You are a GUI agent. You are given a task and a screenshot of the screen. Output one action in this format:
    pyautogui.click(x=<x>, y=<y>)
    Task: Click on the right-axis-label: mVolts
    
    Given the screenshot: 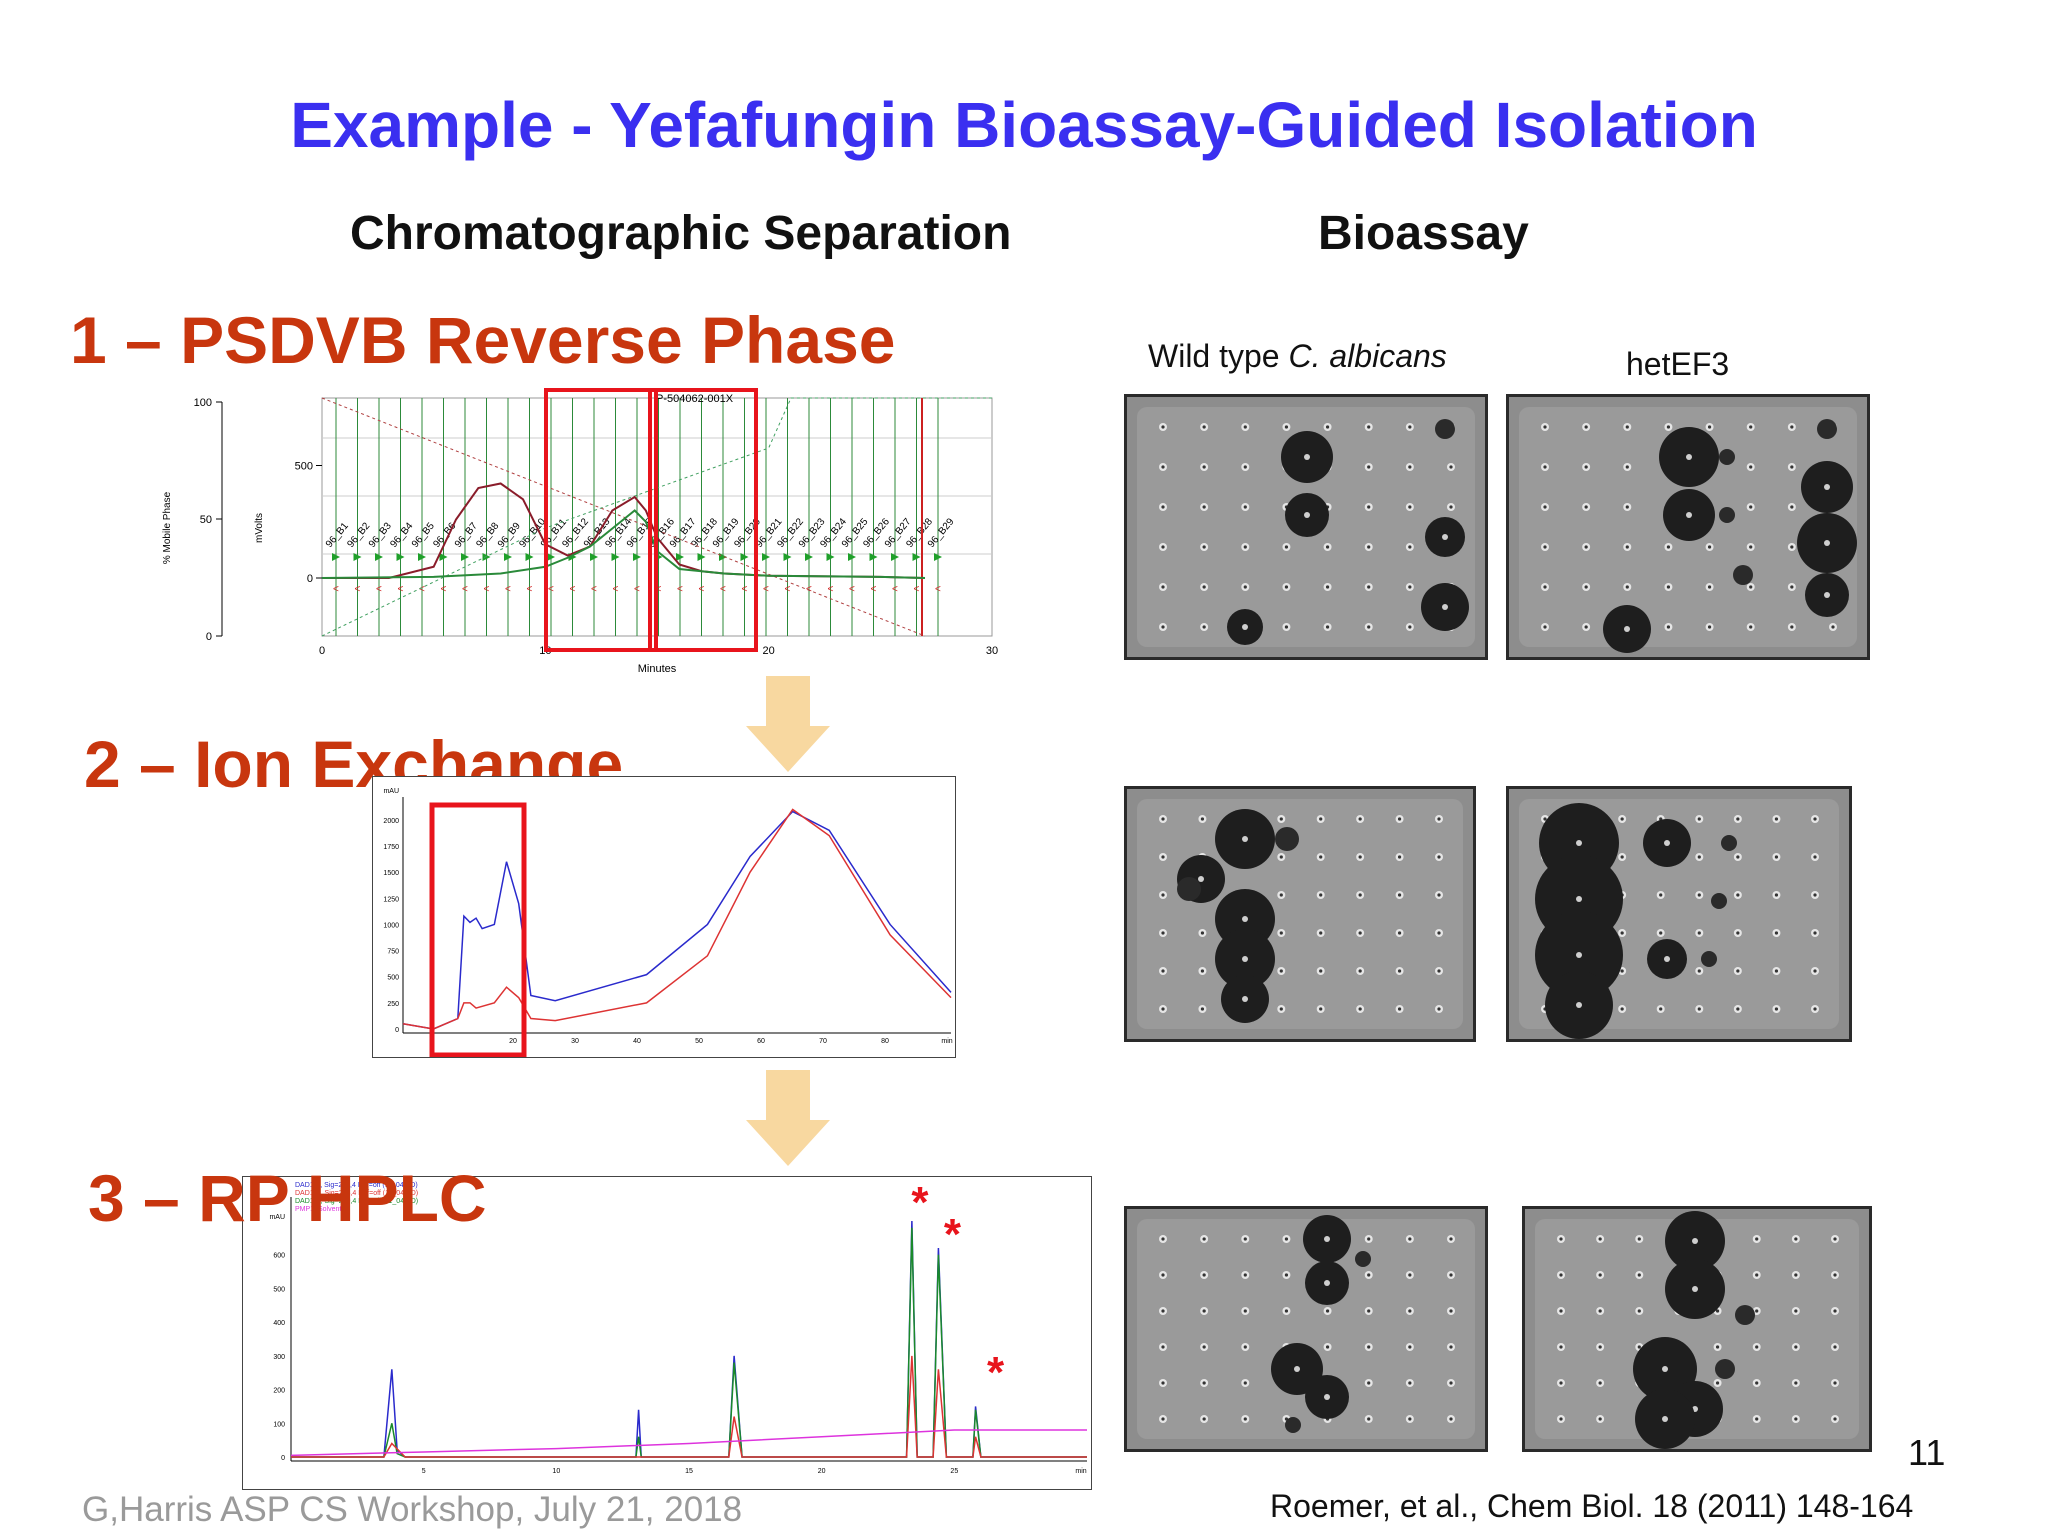 What is the action you would take?
    pyautogui.click(x=259, y=528)
    